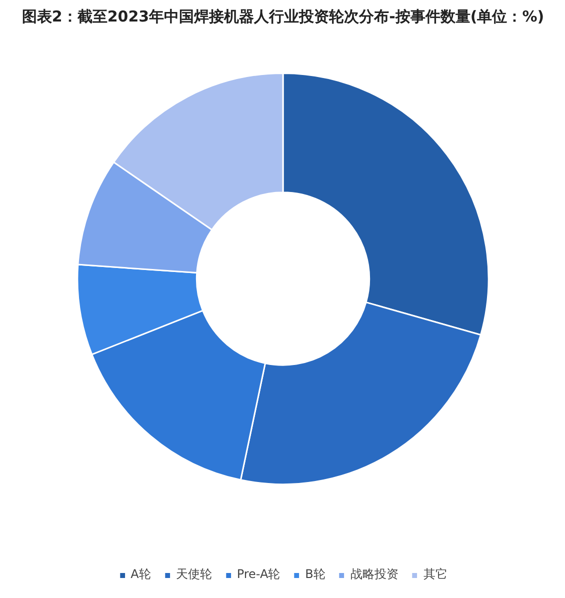 The image size is (565, 598). What do you see at coordinates (435, 574) in the screenshot?
I see `legend-label: 其它` at bounding box center [435, 574].